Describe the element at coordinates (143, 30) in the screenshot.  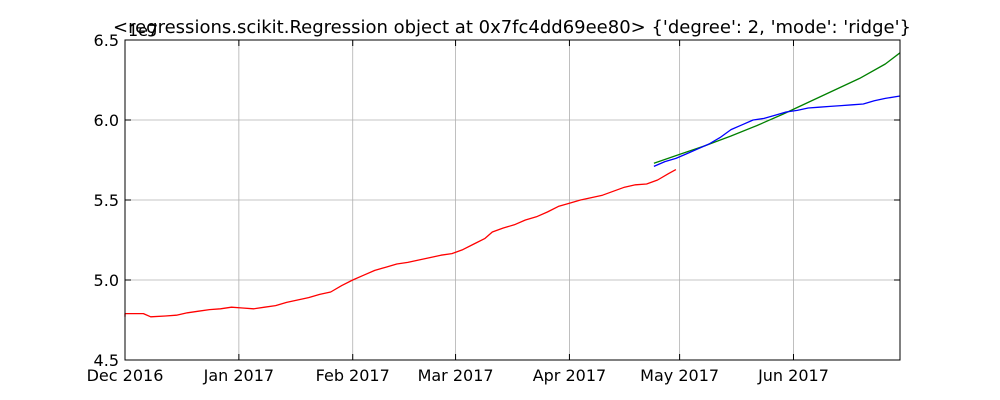
I see `y-offset-label: 1e7` at that location.